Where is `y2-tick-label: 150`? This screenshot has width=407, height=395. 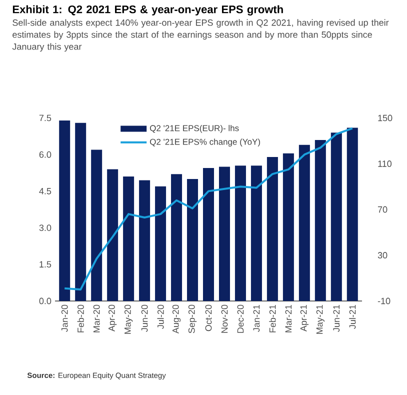
y2-tick-label: 150 is located at coordinates (385, 118).